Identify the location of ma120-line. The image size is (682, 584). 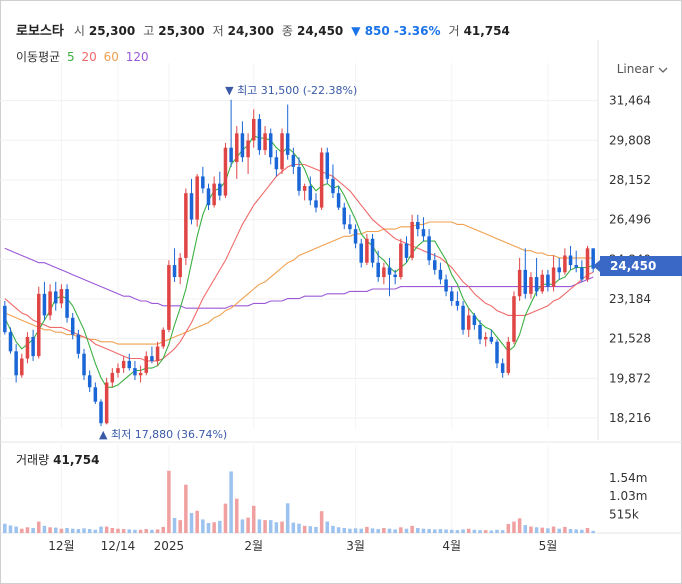
(299, 278).